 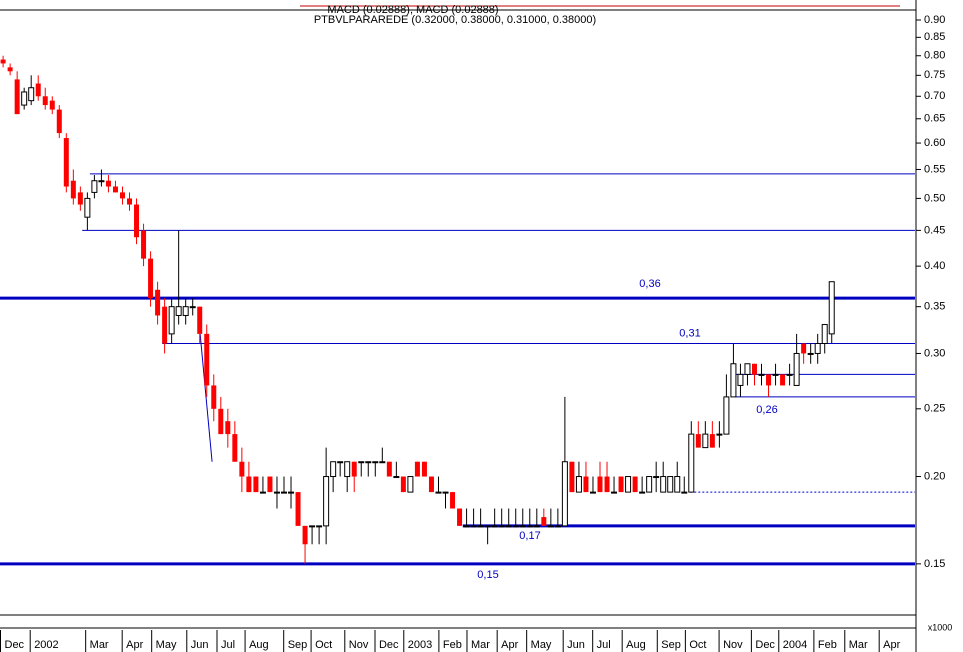 What do you see at coordinates (206, 397) in the screenshot?
I see `trend-line` at bounding box center [206, 397].